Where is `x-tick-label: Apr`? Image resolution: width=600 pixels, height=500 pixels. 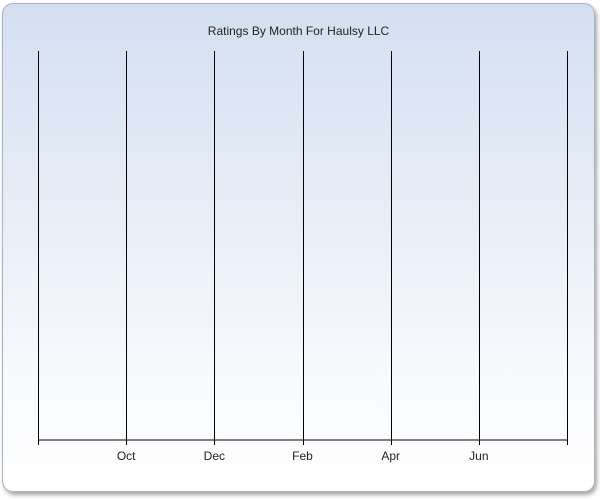
x-tick-label: Apr is located at coordinates (390, 456).